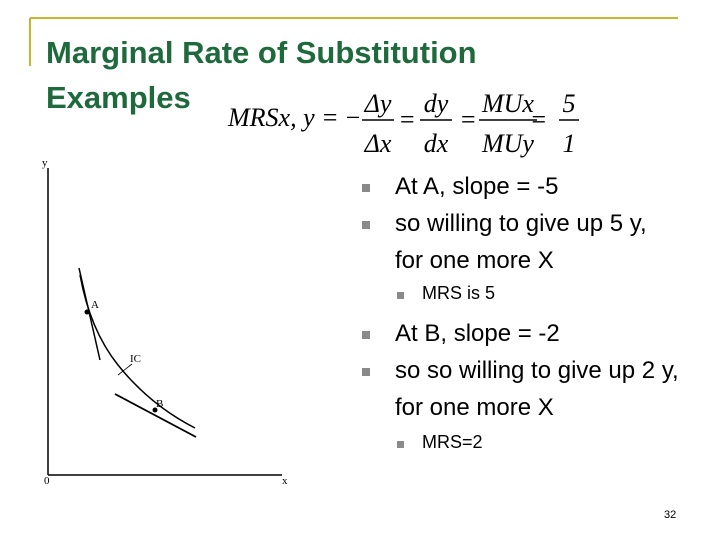 The height and width of the screenshot is (540, 720). I want to click on denominator: Δx, so click(378, 143).